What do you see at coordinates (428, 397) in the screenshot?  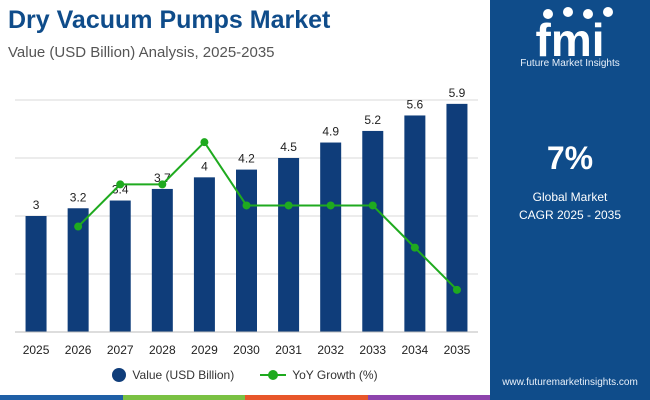 I see `stripe-segment-purple` at bounding box center [428, 397].